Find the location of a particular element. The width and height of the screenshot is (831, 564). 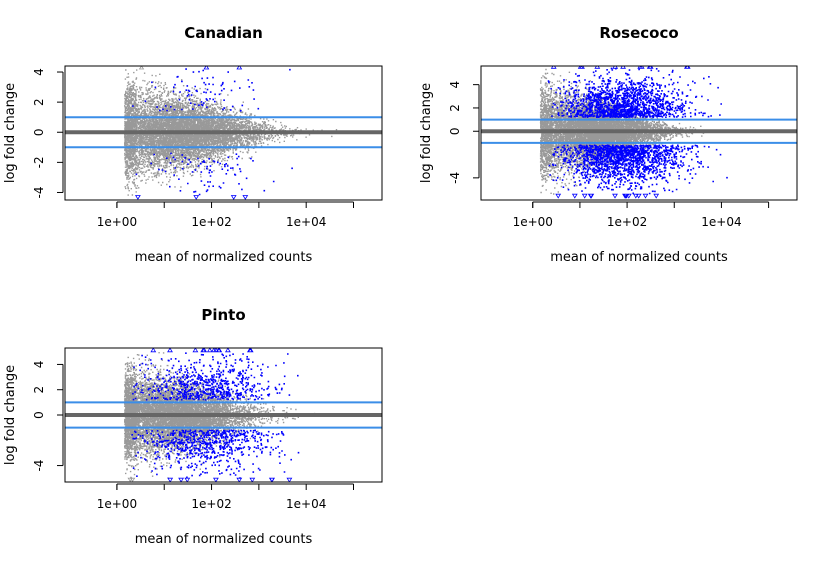

non-significant-points is located at coordinates (231, 132).